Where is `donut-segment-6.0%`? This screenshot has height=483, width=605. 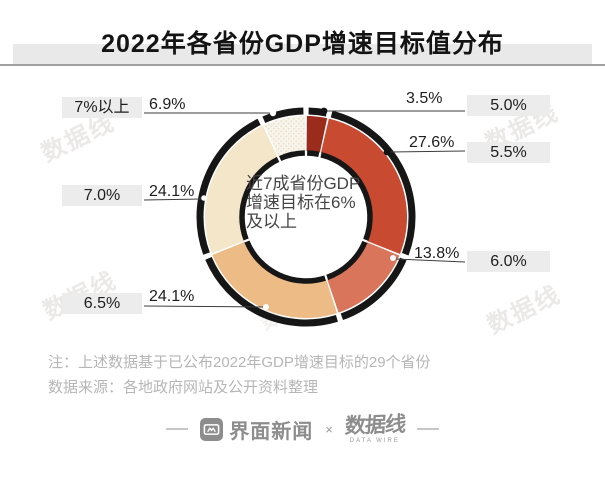 donut-segment-6.0% is located at coordinates (363, 277).